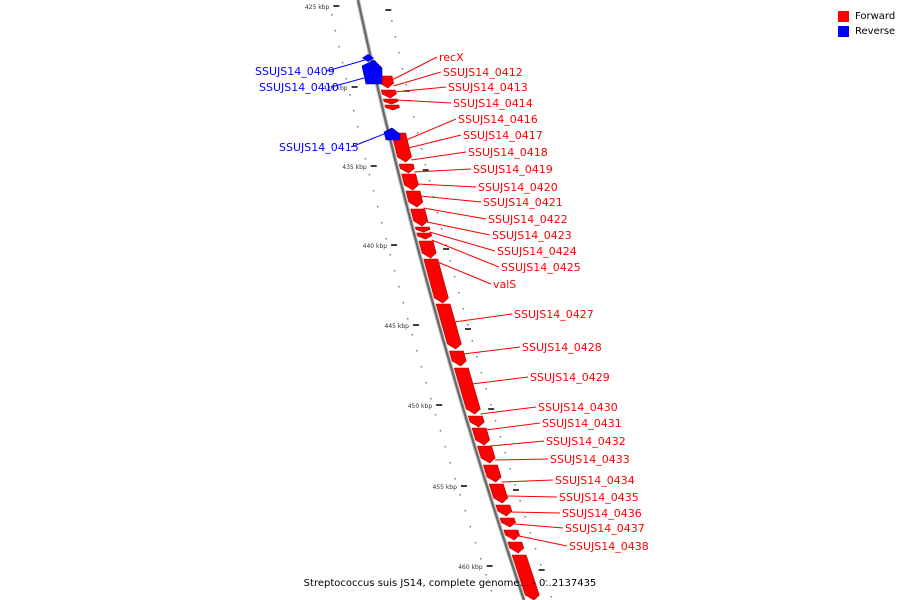 This screenshot has height=600, width=900. Describe the element at coordinates (590, 459) in the screenshot. I see `forward-gene-label: SSUJS14_0433` at that location.